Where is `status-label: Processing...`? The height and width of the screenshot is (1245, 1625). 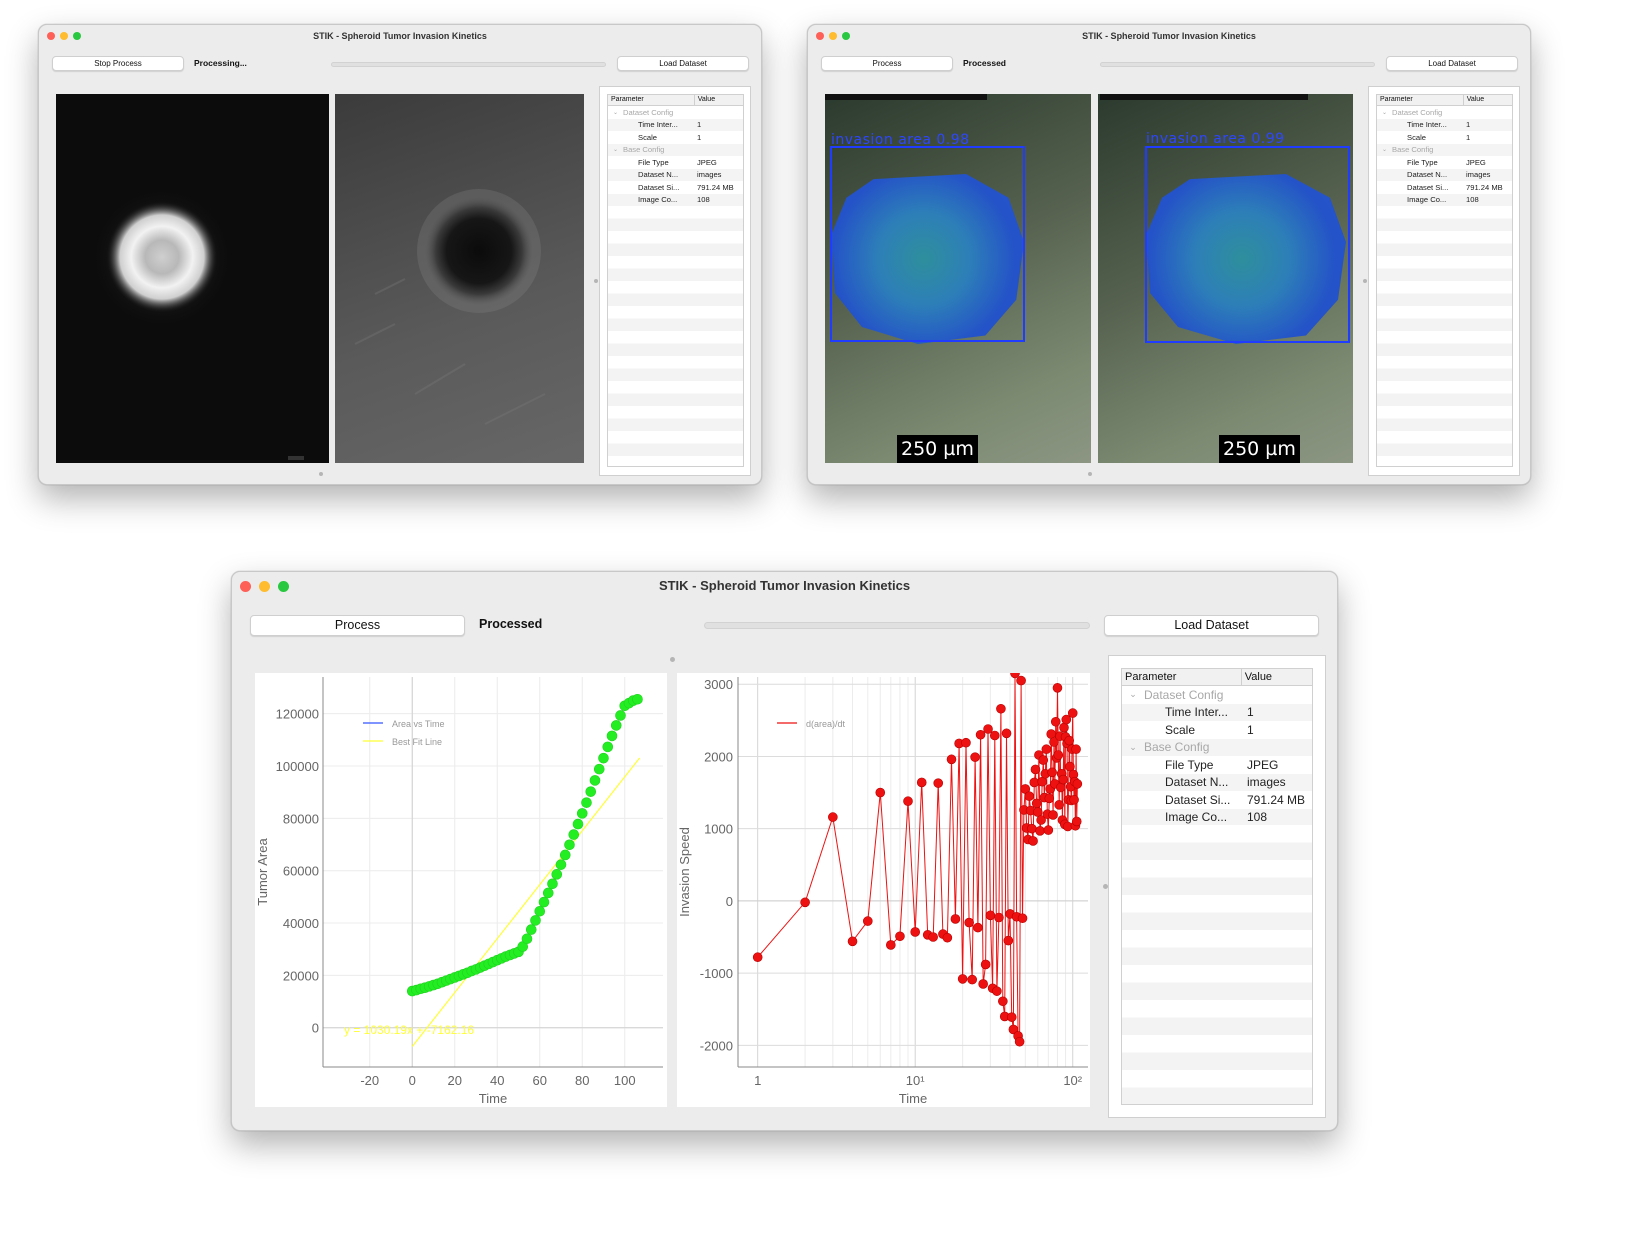
status-label: Processing... is located at coordinates (220, 63).